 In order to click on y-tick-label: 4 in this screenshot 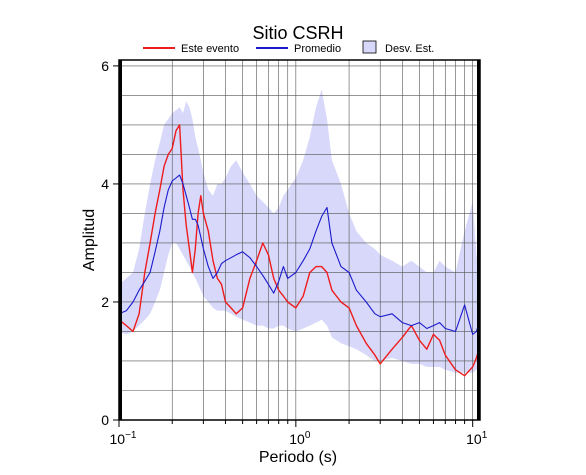, I will do `click(105, 184)`.